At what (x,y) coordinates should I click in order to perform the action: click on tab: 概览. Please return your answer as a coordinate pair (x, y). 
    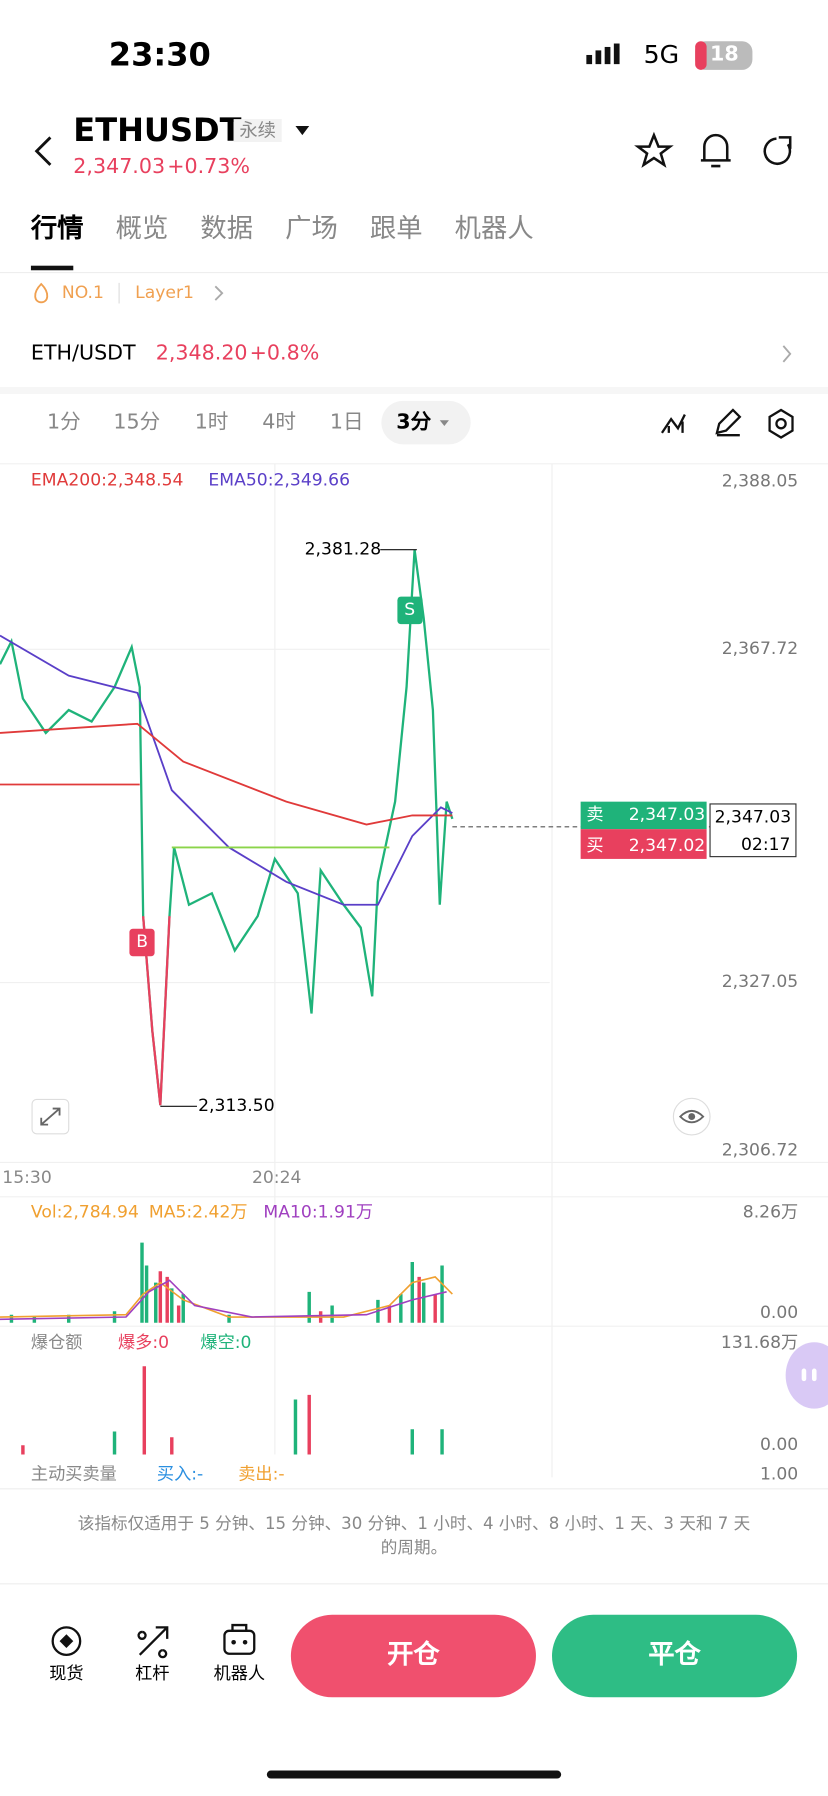
    Looking at the image, I should click on (142, 229).